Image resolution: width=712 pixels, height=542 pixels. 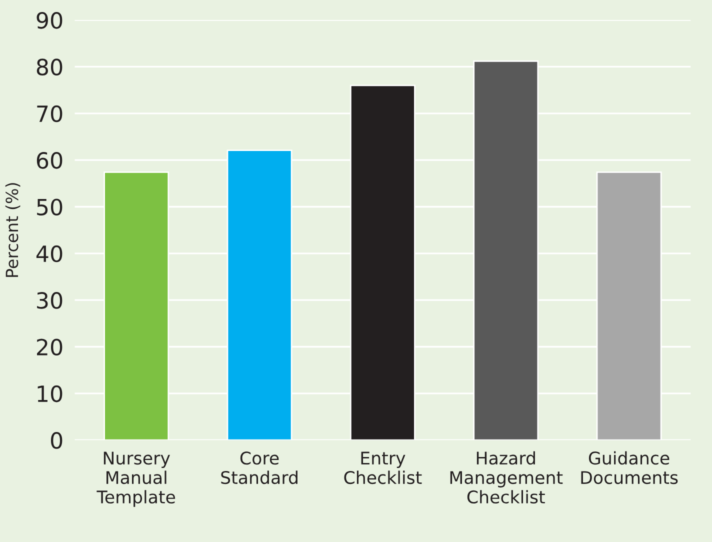 I want to click on x-tick-label: Core Standard, so click(x=259, y=468).